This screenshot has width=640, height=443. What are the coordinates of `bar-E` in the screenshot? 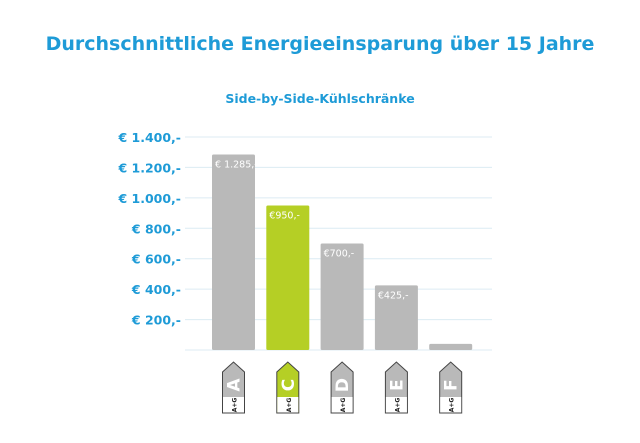 It's located at (396, 317).